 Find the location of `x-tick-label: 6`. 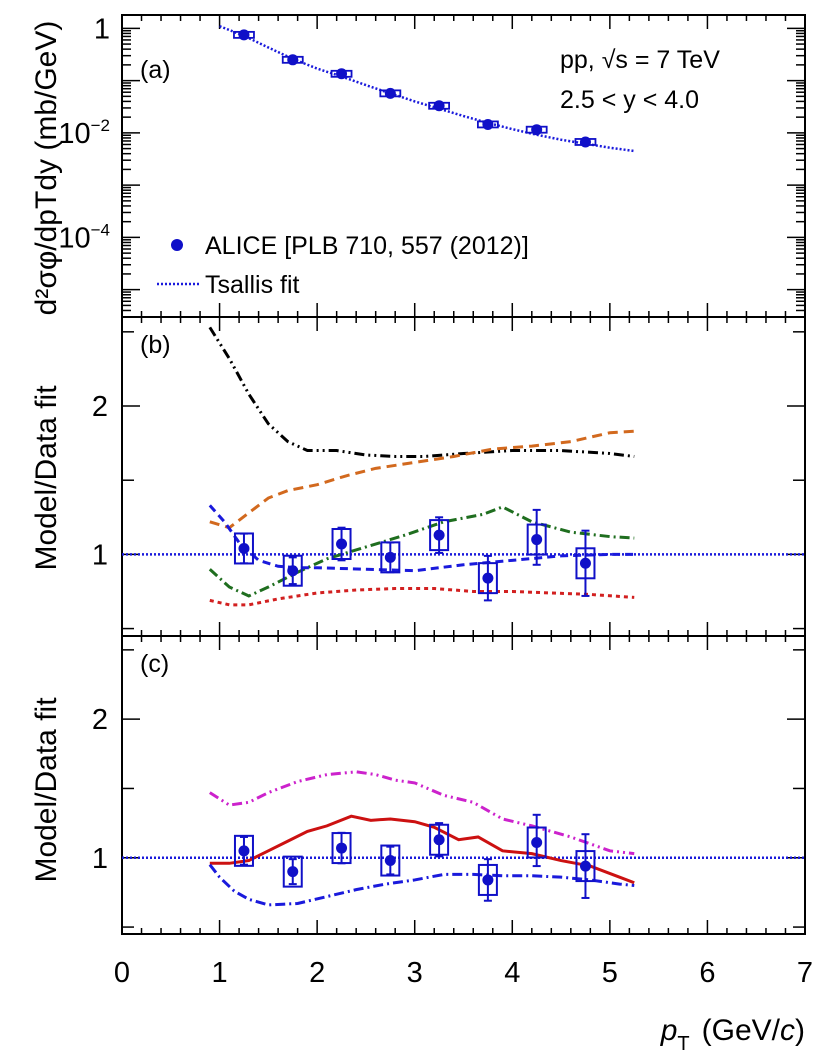

x-tick-label: 6 is located at coordinates (707, 973).